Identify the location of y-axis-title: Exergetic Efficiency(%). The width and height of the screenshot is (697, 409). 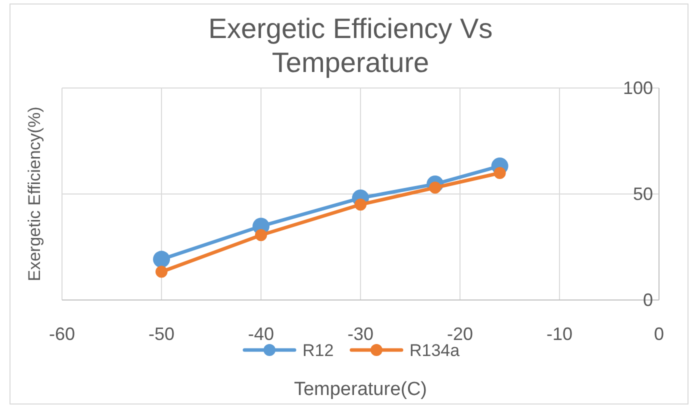
(34, 194).